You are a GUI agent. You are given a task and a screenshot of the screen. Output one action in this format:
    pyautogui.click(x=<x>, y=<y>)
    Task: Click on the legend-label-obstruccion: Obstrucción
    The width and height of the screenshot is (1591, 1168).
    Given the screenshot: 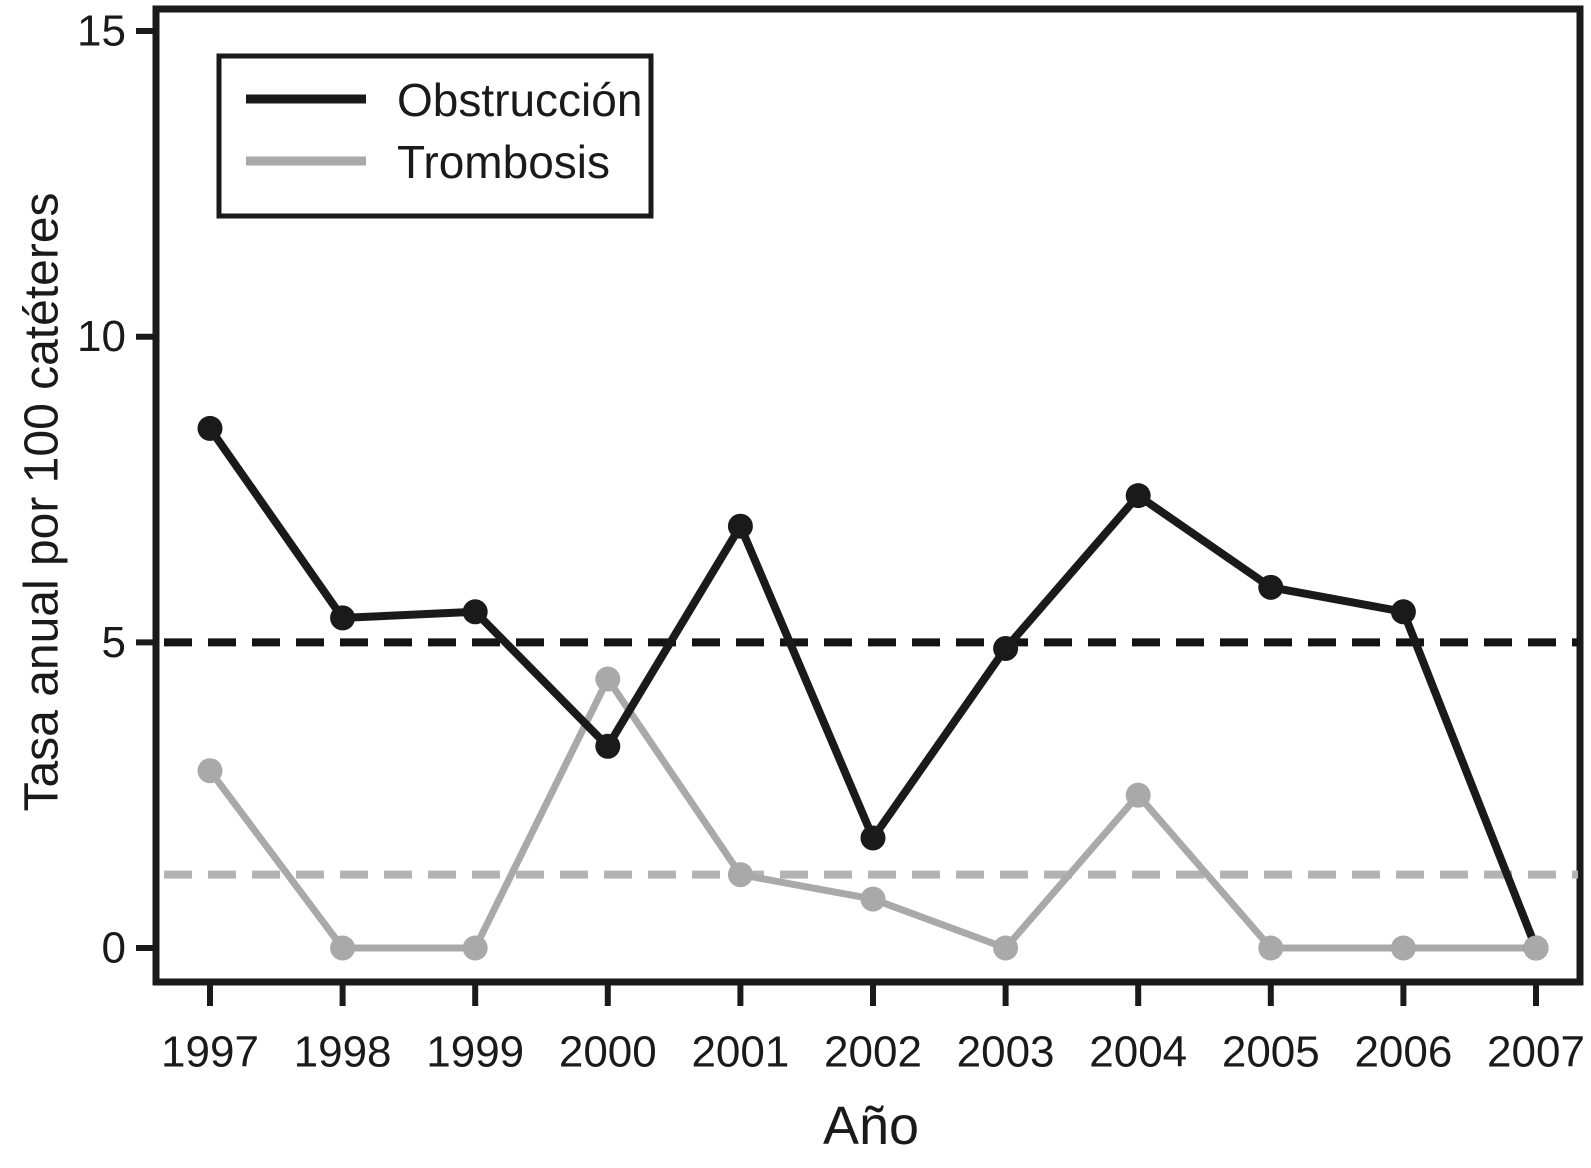 What is the action you would take?
    pyautogui.click(x=519, y=100)
    